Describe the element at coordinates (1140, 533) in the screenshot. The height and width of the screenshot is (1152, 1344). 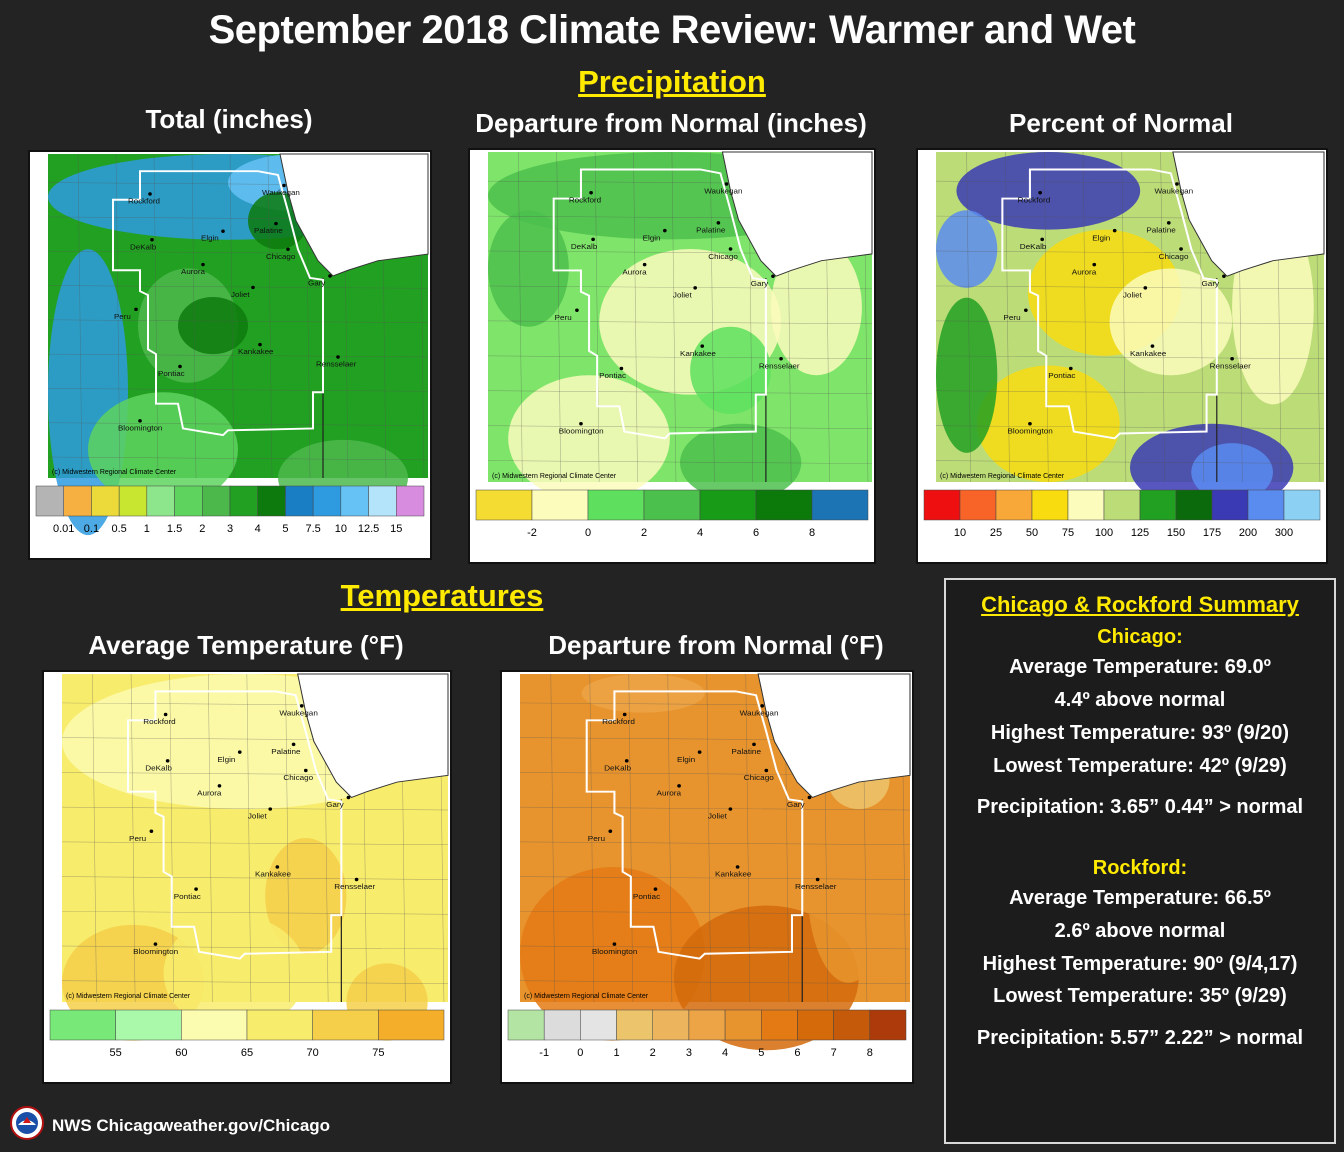
I see `colorbar-tick-label: 125` at that location.